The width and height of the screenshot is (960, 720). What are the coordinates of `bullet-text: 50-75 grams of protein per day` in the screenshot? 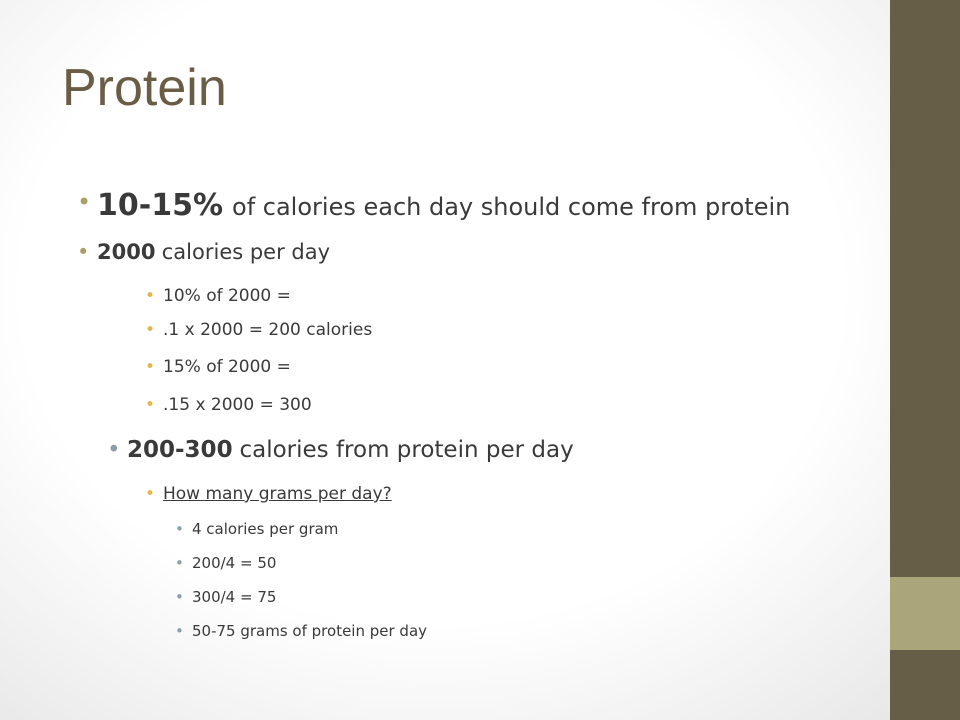 It's located at (310, 631).